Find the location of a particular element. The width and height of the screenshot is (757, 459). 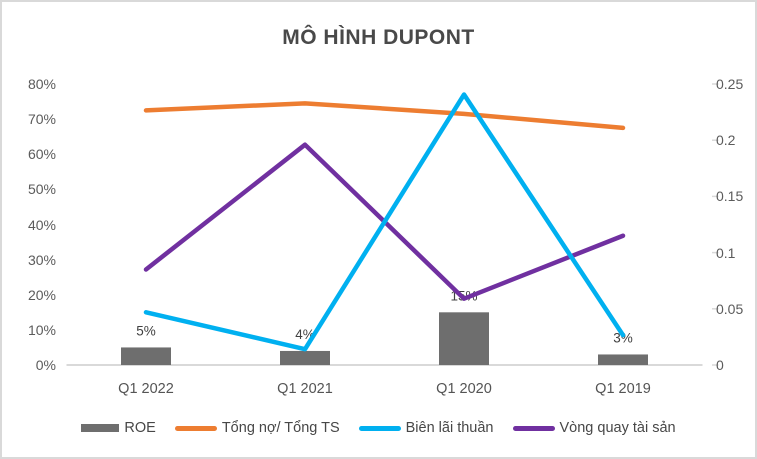

right-axis-tick: 0.2 is located at coordinates (726, 140).